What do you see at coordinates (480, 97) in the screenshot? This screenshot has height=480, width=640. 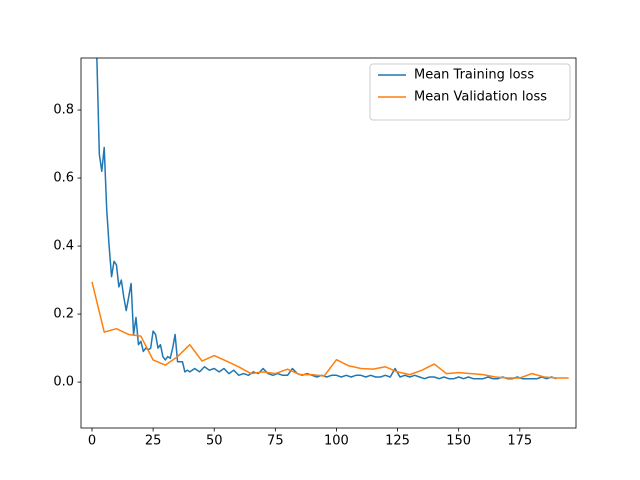 I see `legend-label: Mean Validation loss` at bounding box center [480, 97].